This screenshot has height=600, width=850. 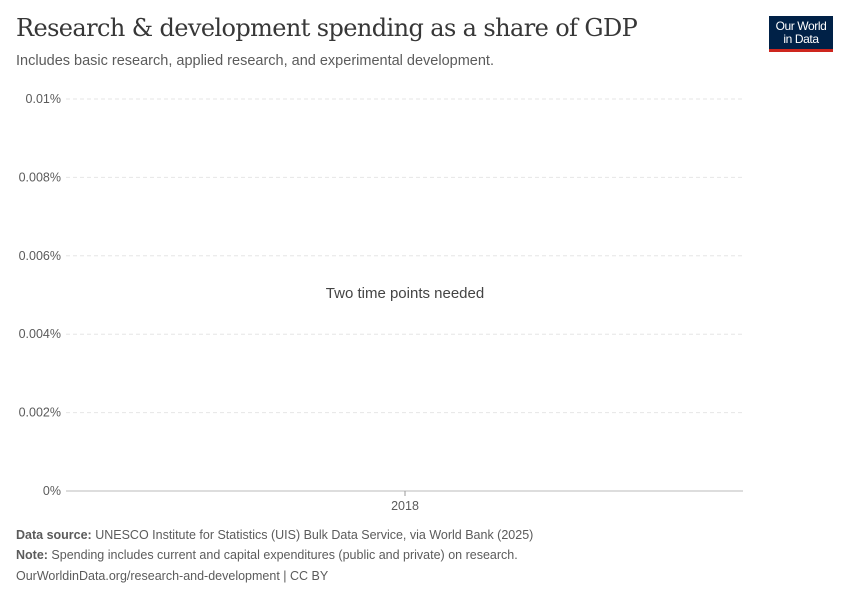 What do you see at coordinates (54, 535) in the screenshot?
I see `source-label: Data source:` at bounding box center [54, 535].